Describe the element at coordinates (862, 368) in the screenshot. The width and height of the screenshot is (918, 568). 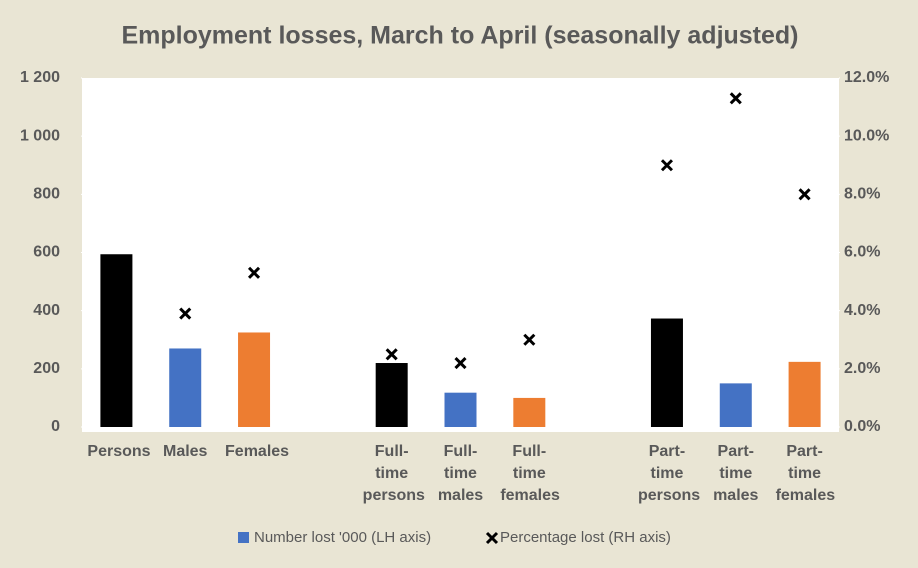
I see `y2-tick-label: 2.0%` at that location.